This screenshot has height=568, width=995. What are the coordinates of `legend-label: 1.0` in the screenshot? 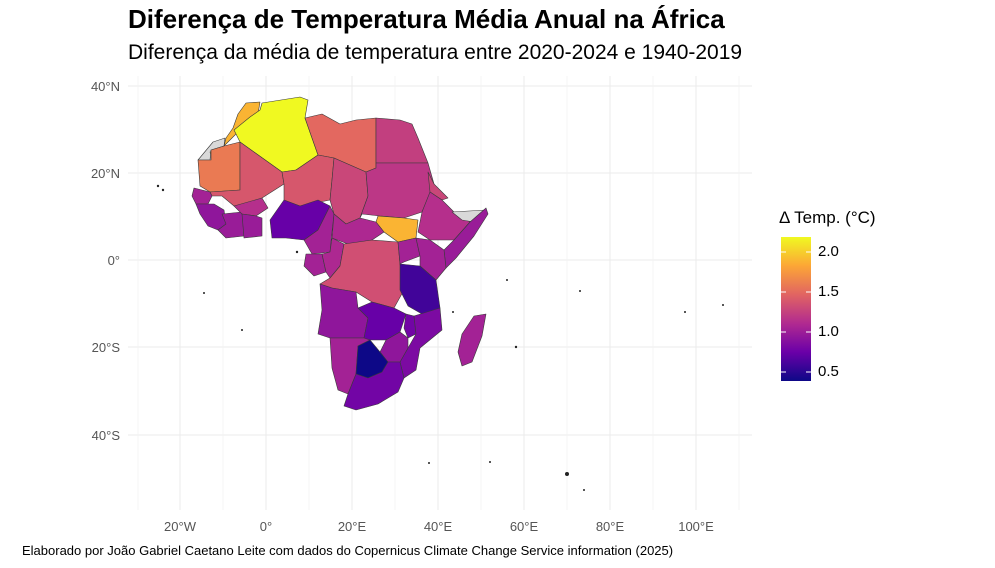 It's located at (828, 331).